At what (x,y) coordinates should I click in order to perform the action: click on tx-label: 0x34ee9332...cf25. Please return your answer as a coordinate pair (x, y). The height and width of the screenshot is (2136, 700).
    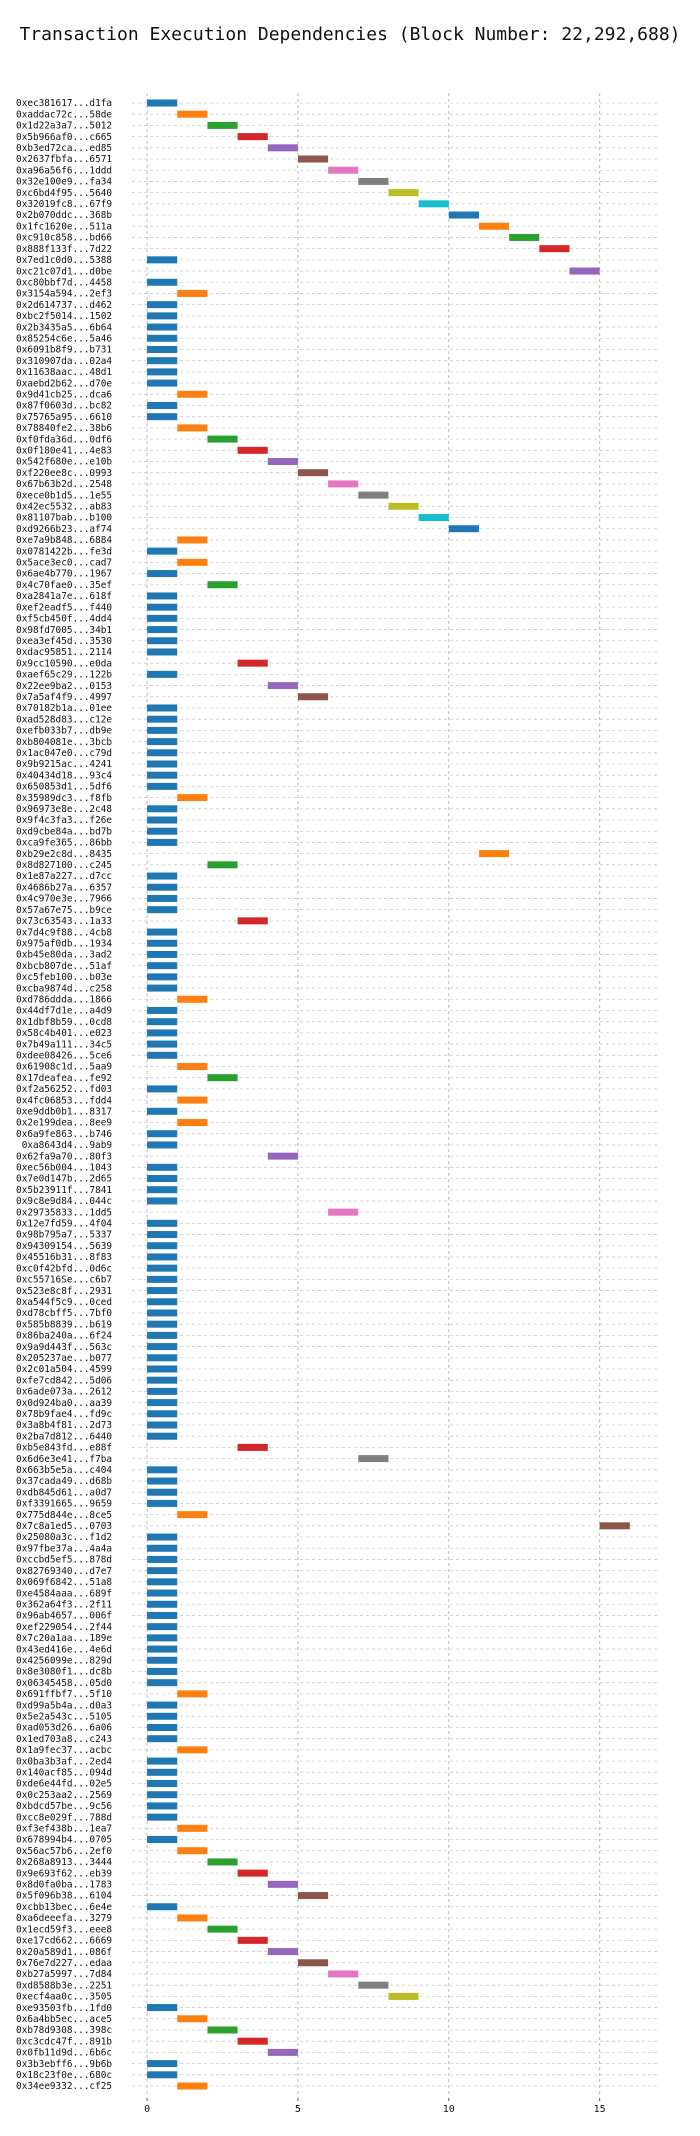
    Looking at the image, I should click on (64, 2086).